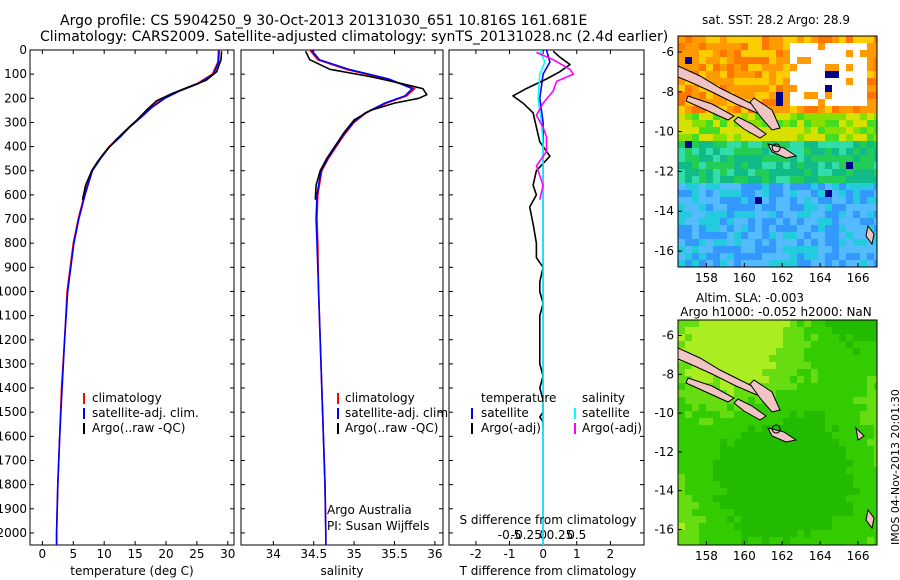 The height and width of the screenshot is (580, 900). I want to click on timestamp-stamp: IMOS 04-Nov-2013 20:01:30, so click(894, 467).